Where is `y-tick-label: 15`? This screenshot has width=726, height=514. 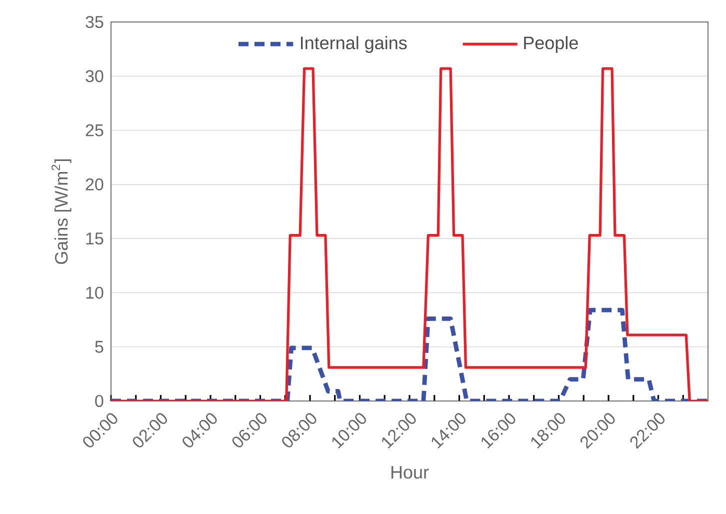
y-tick-label: 15 is located at coordinates (95, 238).